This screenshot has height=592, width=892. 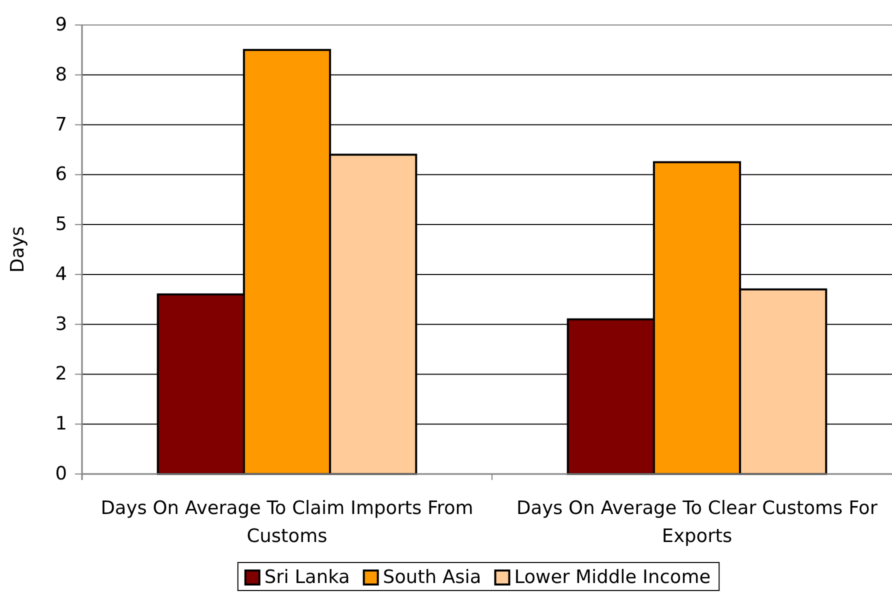 I want to click on y-tick-label: 0, so click(x=61, y=474).